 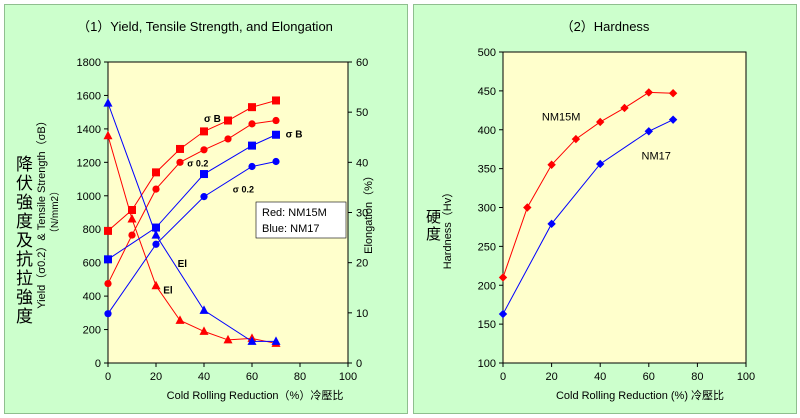 What do you see at coordinates (89, 130) in the screenshot?
I see `chart1-y-tick-label: 1400` at bounding box center [89, 130].